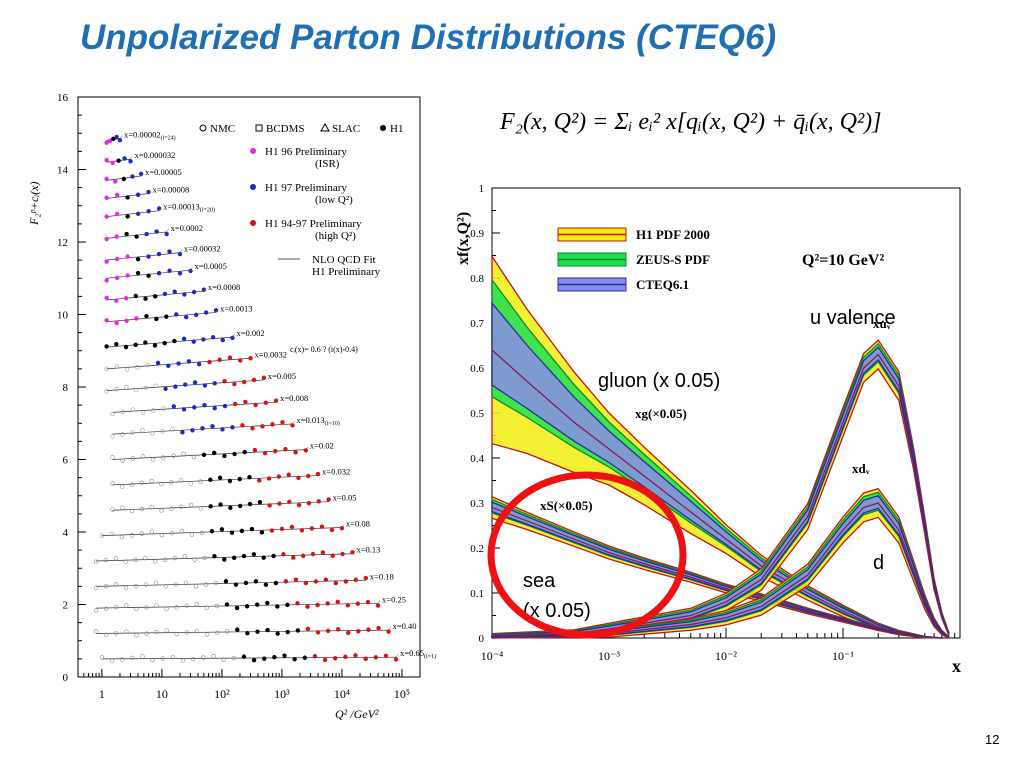 Image resolution: width=1024 pixels, height=768 pixels. What do you see at coordinates (566, 505) in the screenshot?
I see `curve-label-sea: xS(×0.05)` at bounding box center [566, 505].